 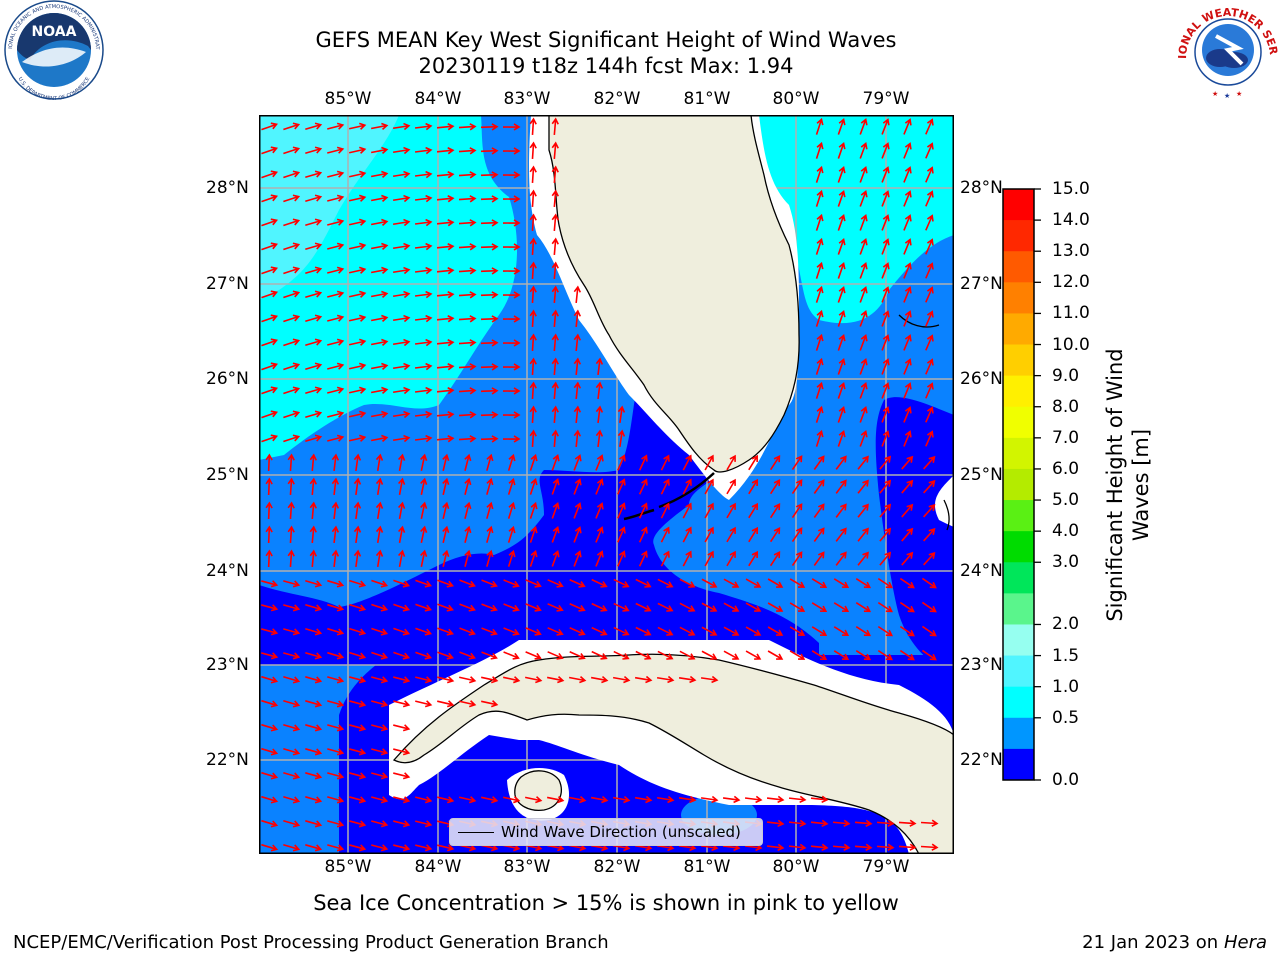 What do you see at coordinates (981, 379) in the screenshot?
I see `lat-label-right: 26°N` at bounding box center [981, 379].